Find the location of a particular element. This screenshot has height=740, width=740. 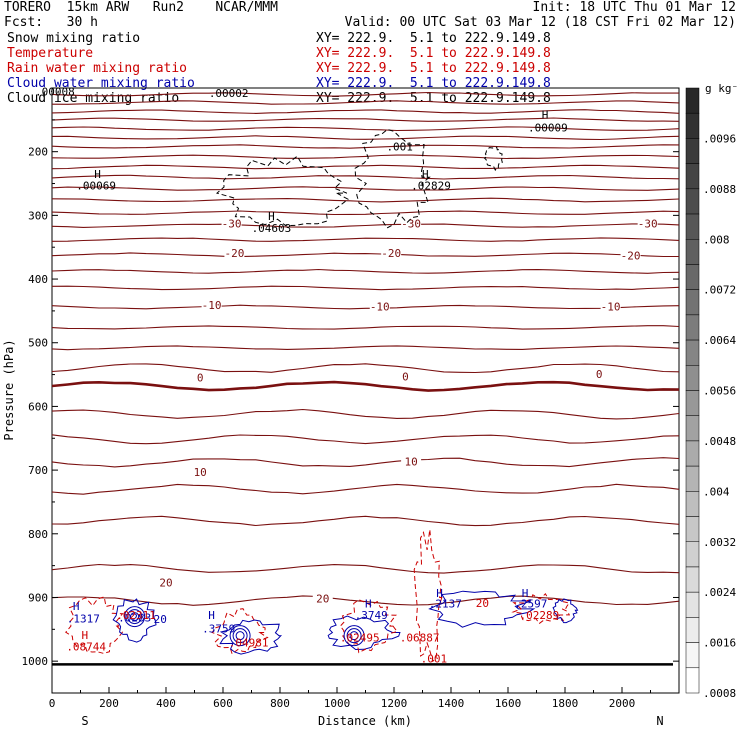

contour-annotation: .0283 is located at coordinates (134, 618).